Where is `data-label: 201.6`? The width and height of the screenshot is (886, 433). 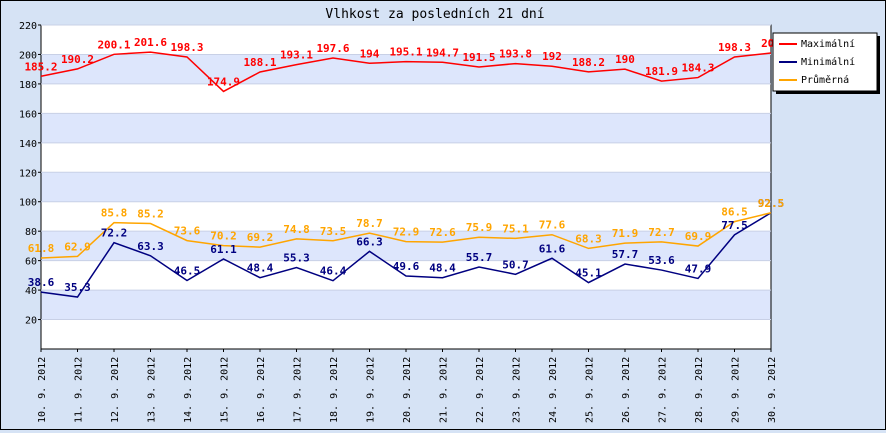
data-label: 201.6 is located at coordinates (150, 42).